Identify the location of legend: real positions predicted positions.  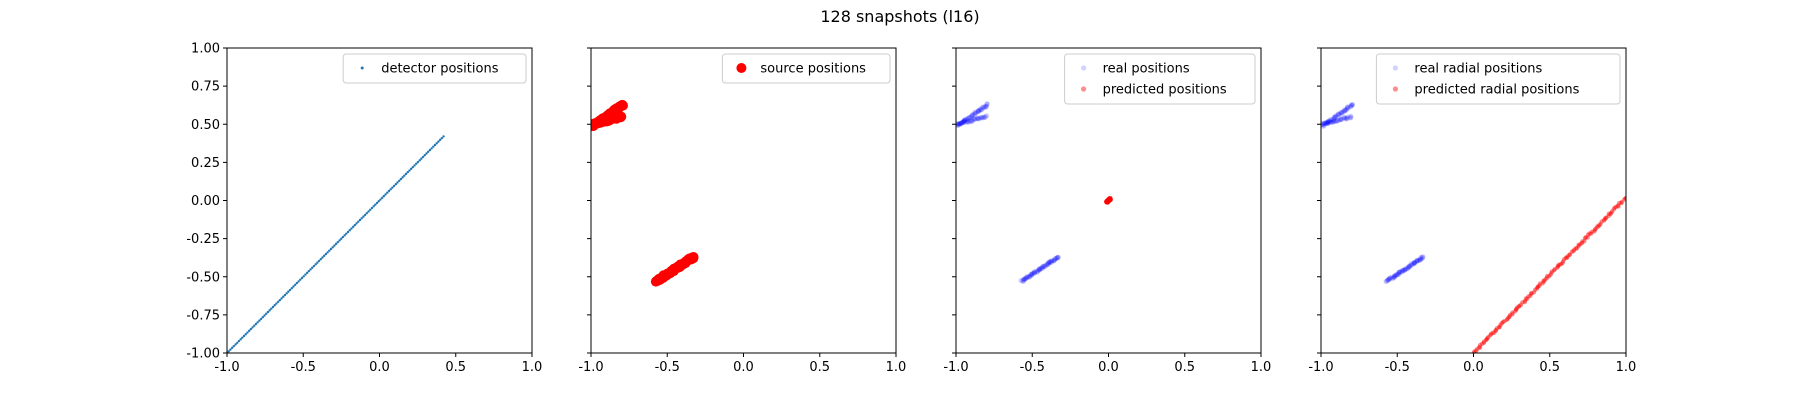
(1160, 79).